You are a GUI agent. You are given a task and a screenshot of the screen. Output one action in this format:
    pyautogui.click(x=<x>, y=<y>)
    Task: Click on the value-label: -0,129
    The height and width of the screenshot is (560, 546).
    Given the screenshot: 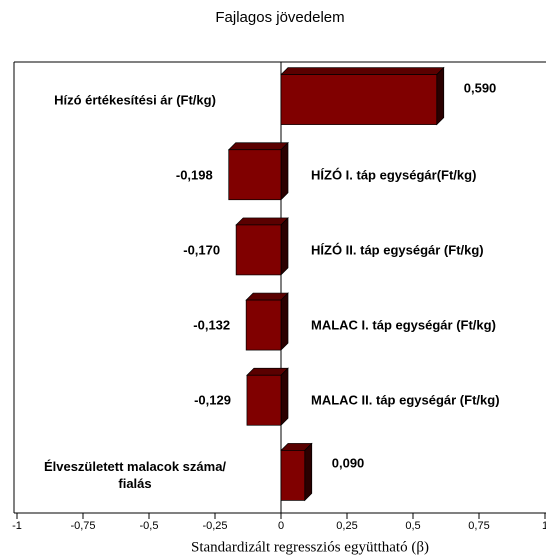 What is the action you would take?
    pyautogui.click(x=212, y=400)
    